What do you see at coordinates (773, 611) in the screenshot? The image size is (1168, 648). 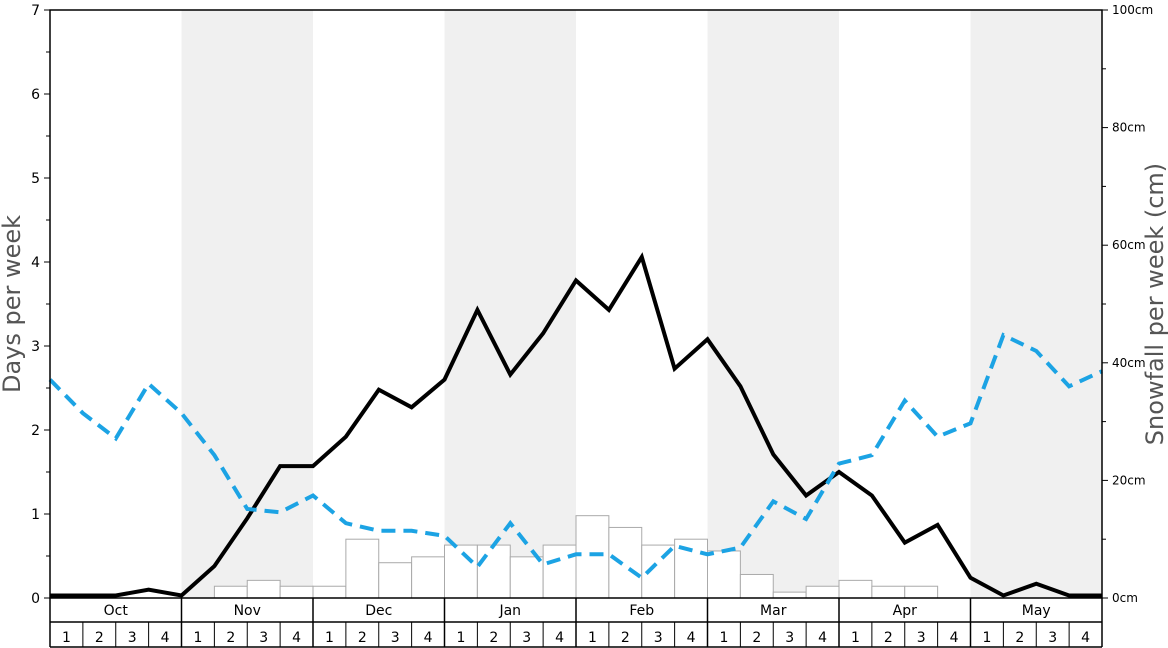 I see `month-label: Mar` at bounding box center [773, 611].